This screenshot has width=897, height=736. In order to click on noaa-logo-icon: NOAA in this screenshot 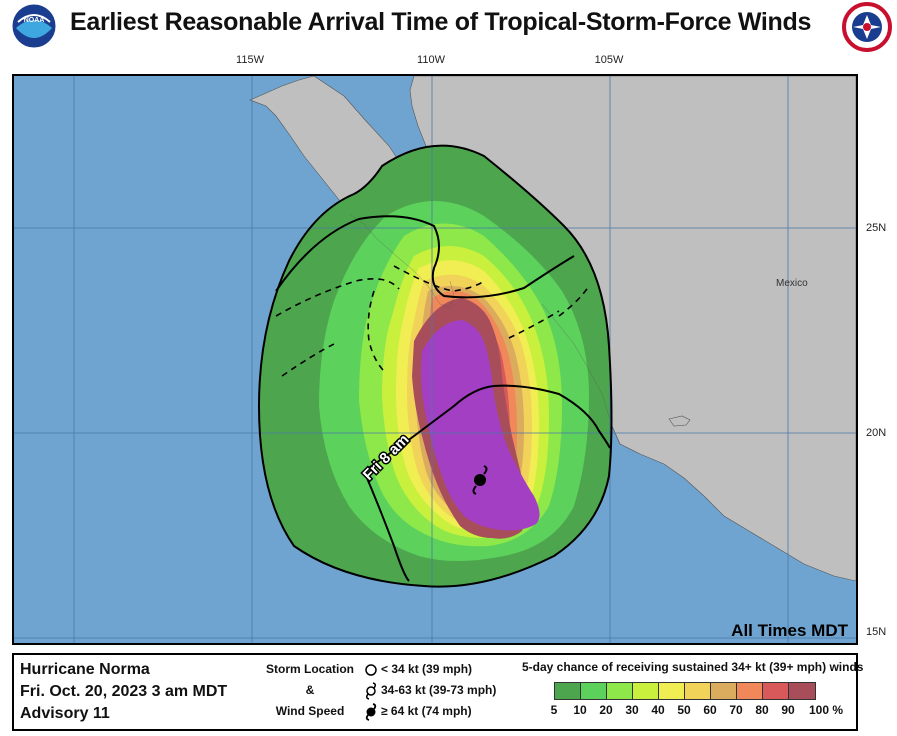, I will do `click(34, 26)`.